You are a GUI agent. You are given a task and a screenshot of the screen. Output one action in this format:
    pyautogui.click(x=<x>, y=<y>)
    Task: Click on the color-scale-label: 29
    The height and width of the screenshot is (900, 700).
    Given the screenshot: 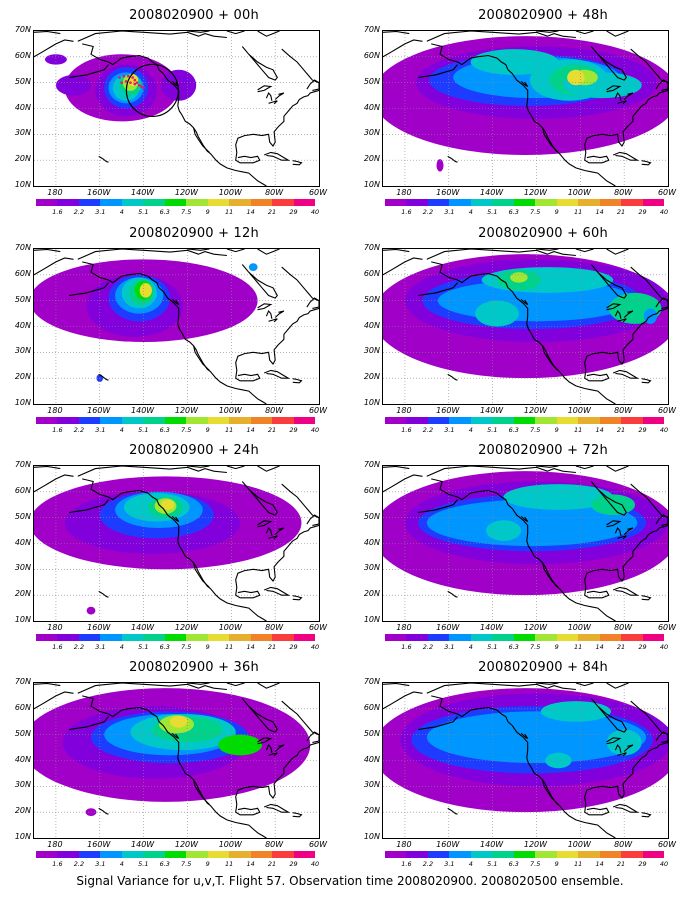 What is the action you would take?
    pyautogui.click(x=293, y=864)
    